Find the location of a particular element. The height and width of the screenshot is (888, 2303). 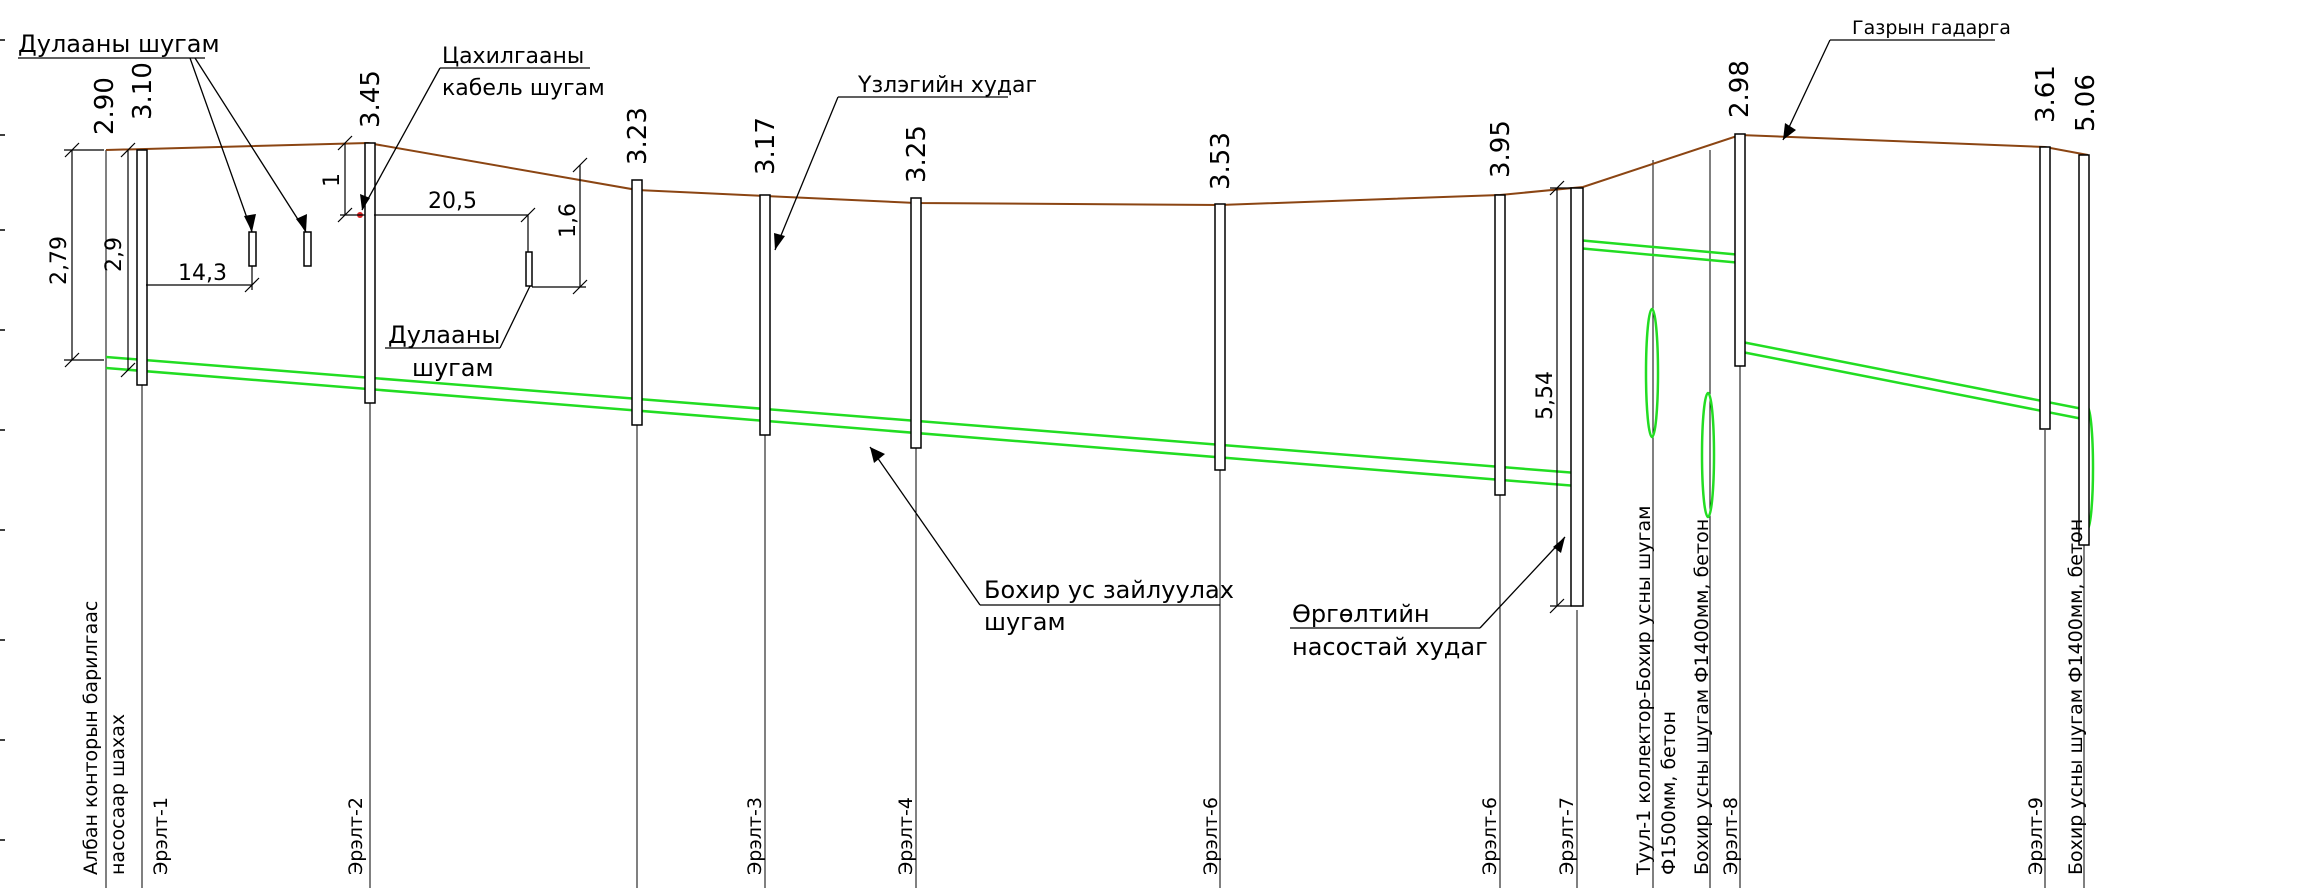

callout-sewer-line2: шугам is located at coordinates (1025, 622).